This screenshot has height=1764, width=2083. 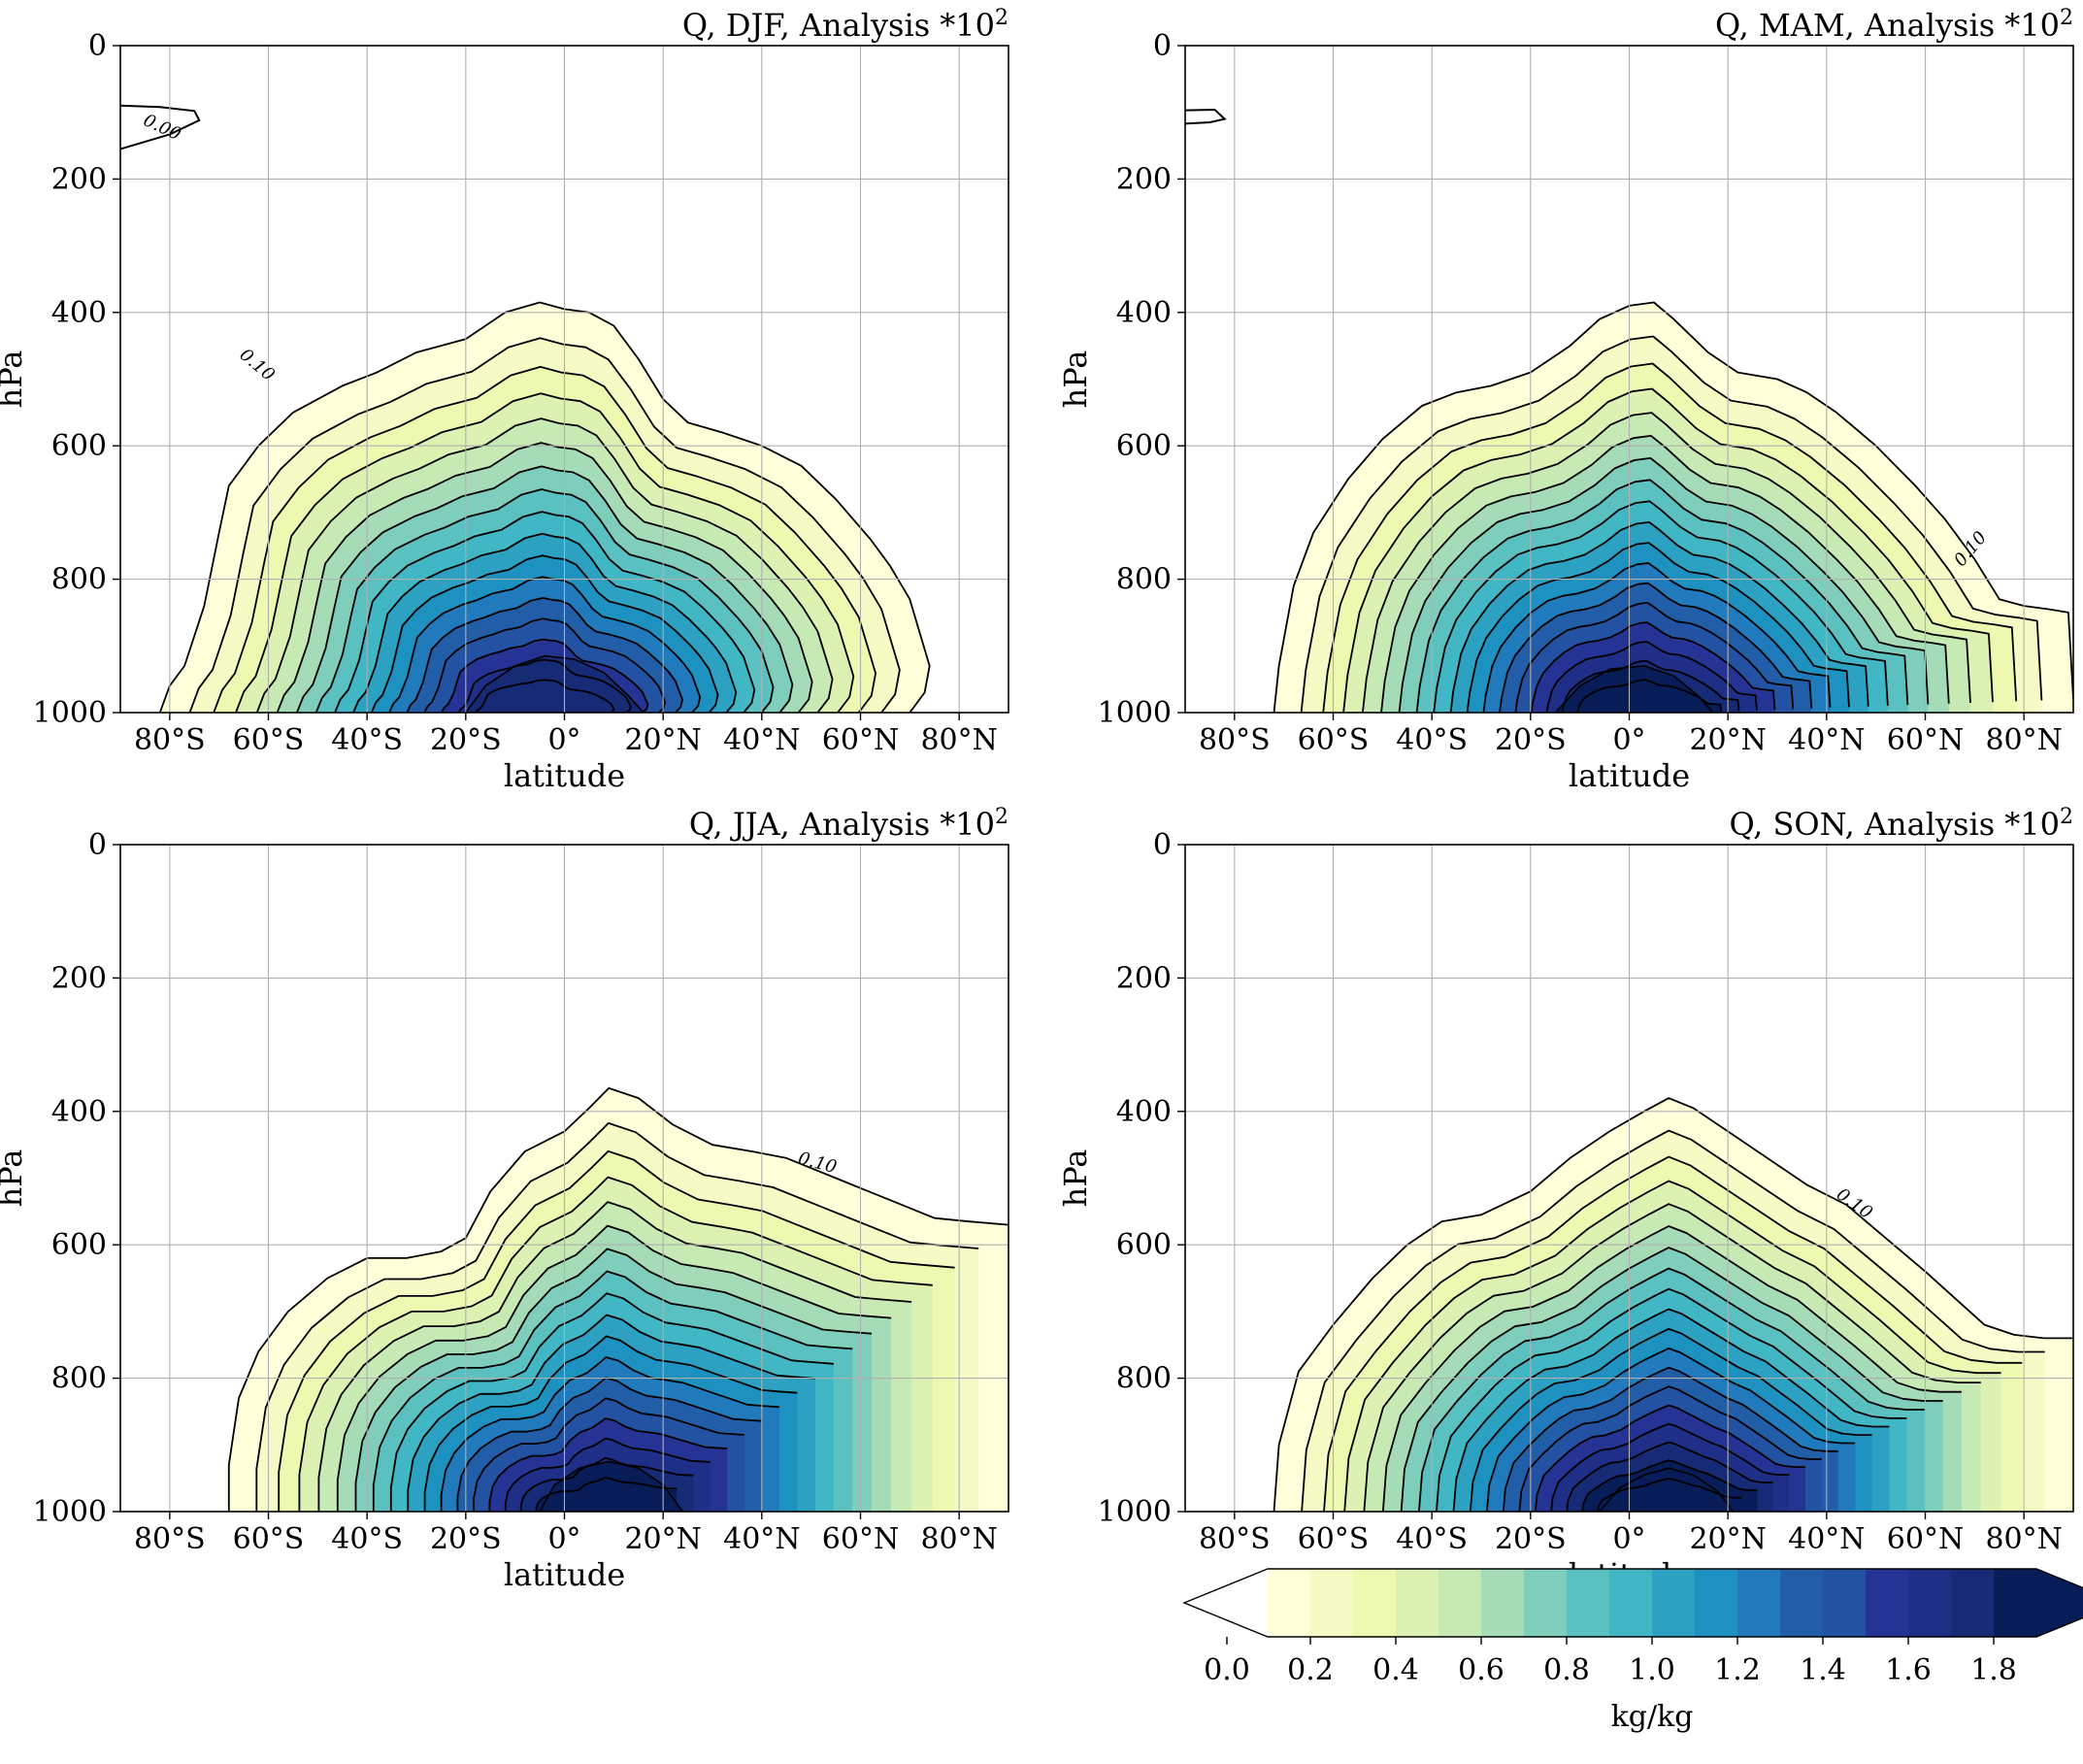 I want to click on colorbar-tick-label: 0.6, so click(x=1481, y=1670).